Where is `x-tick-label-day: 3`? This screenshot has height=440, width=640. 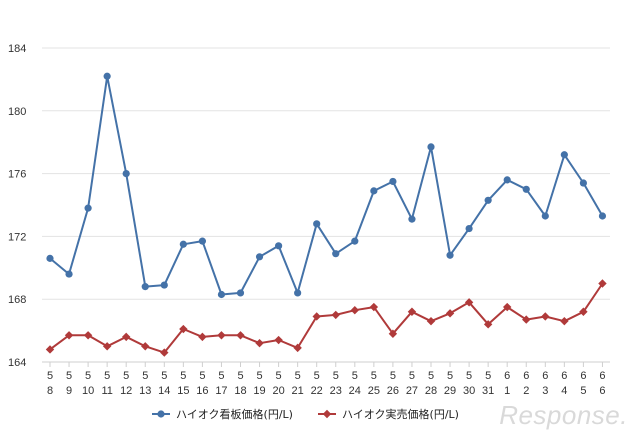 x-tick-label-day: 3 is located at coordinates (545, 391).